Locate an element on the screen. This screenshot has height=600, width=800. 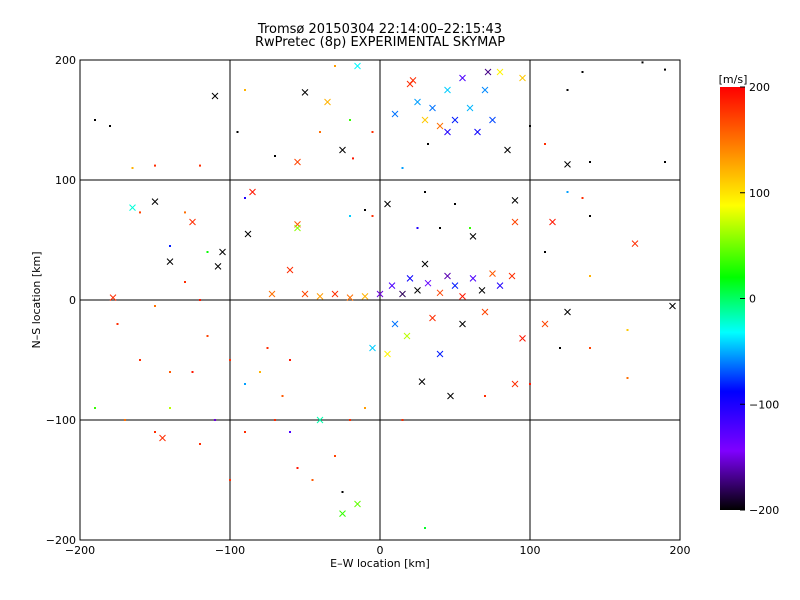
colorbar-label: [m/s] is located at coordinates (733, 79).